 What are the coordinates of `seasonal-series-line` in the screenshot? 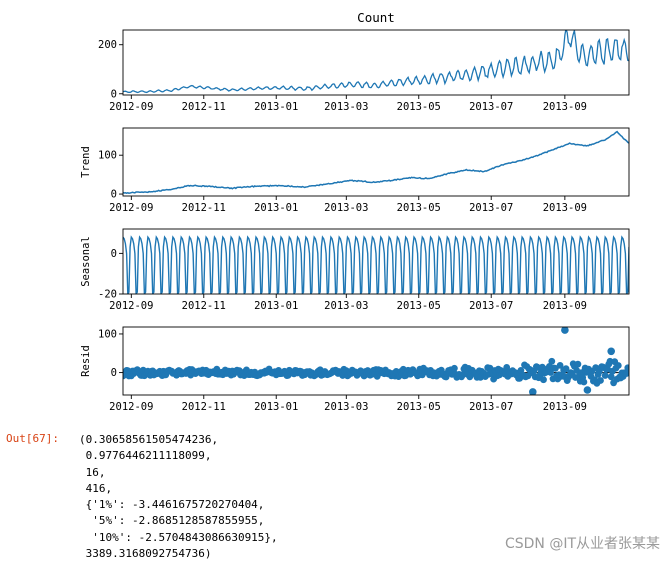 It's located at (376, 264).